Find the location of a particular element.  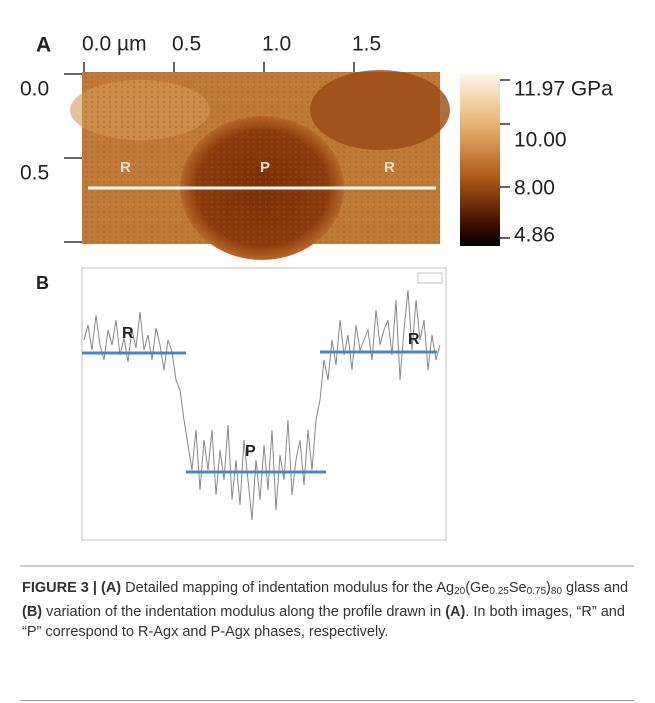

x-tick-label: 0.0 µm is located at coordinates (114, 44).